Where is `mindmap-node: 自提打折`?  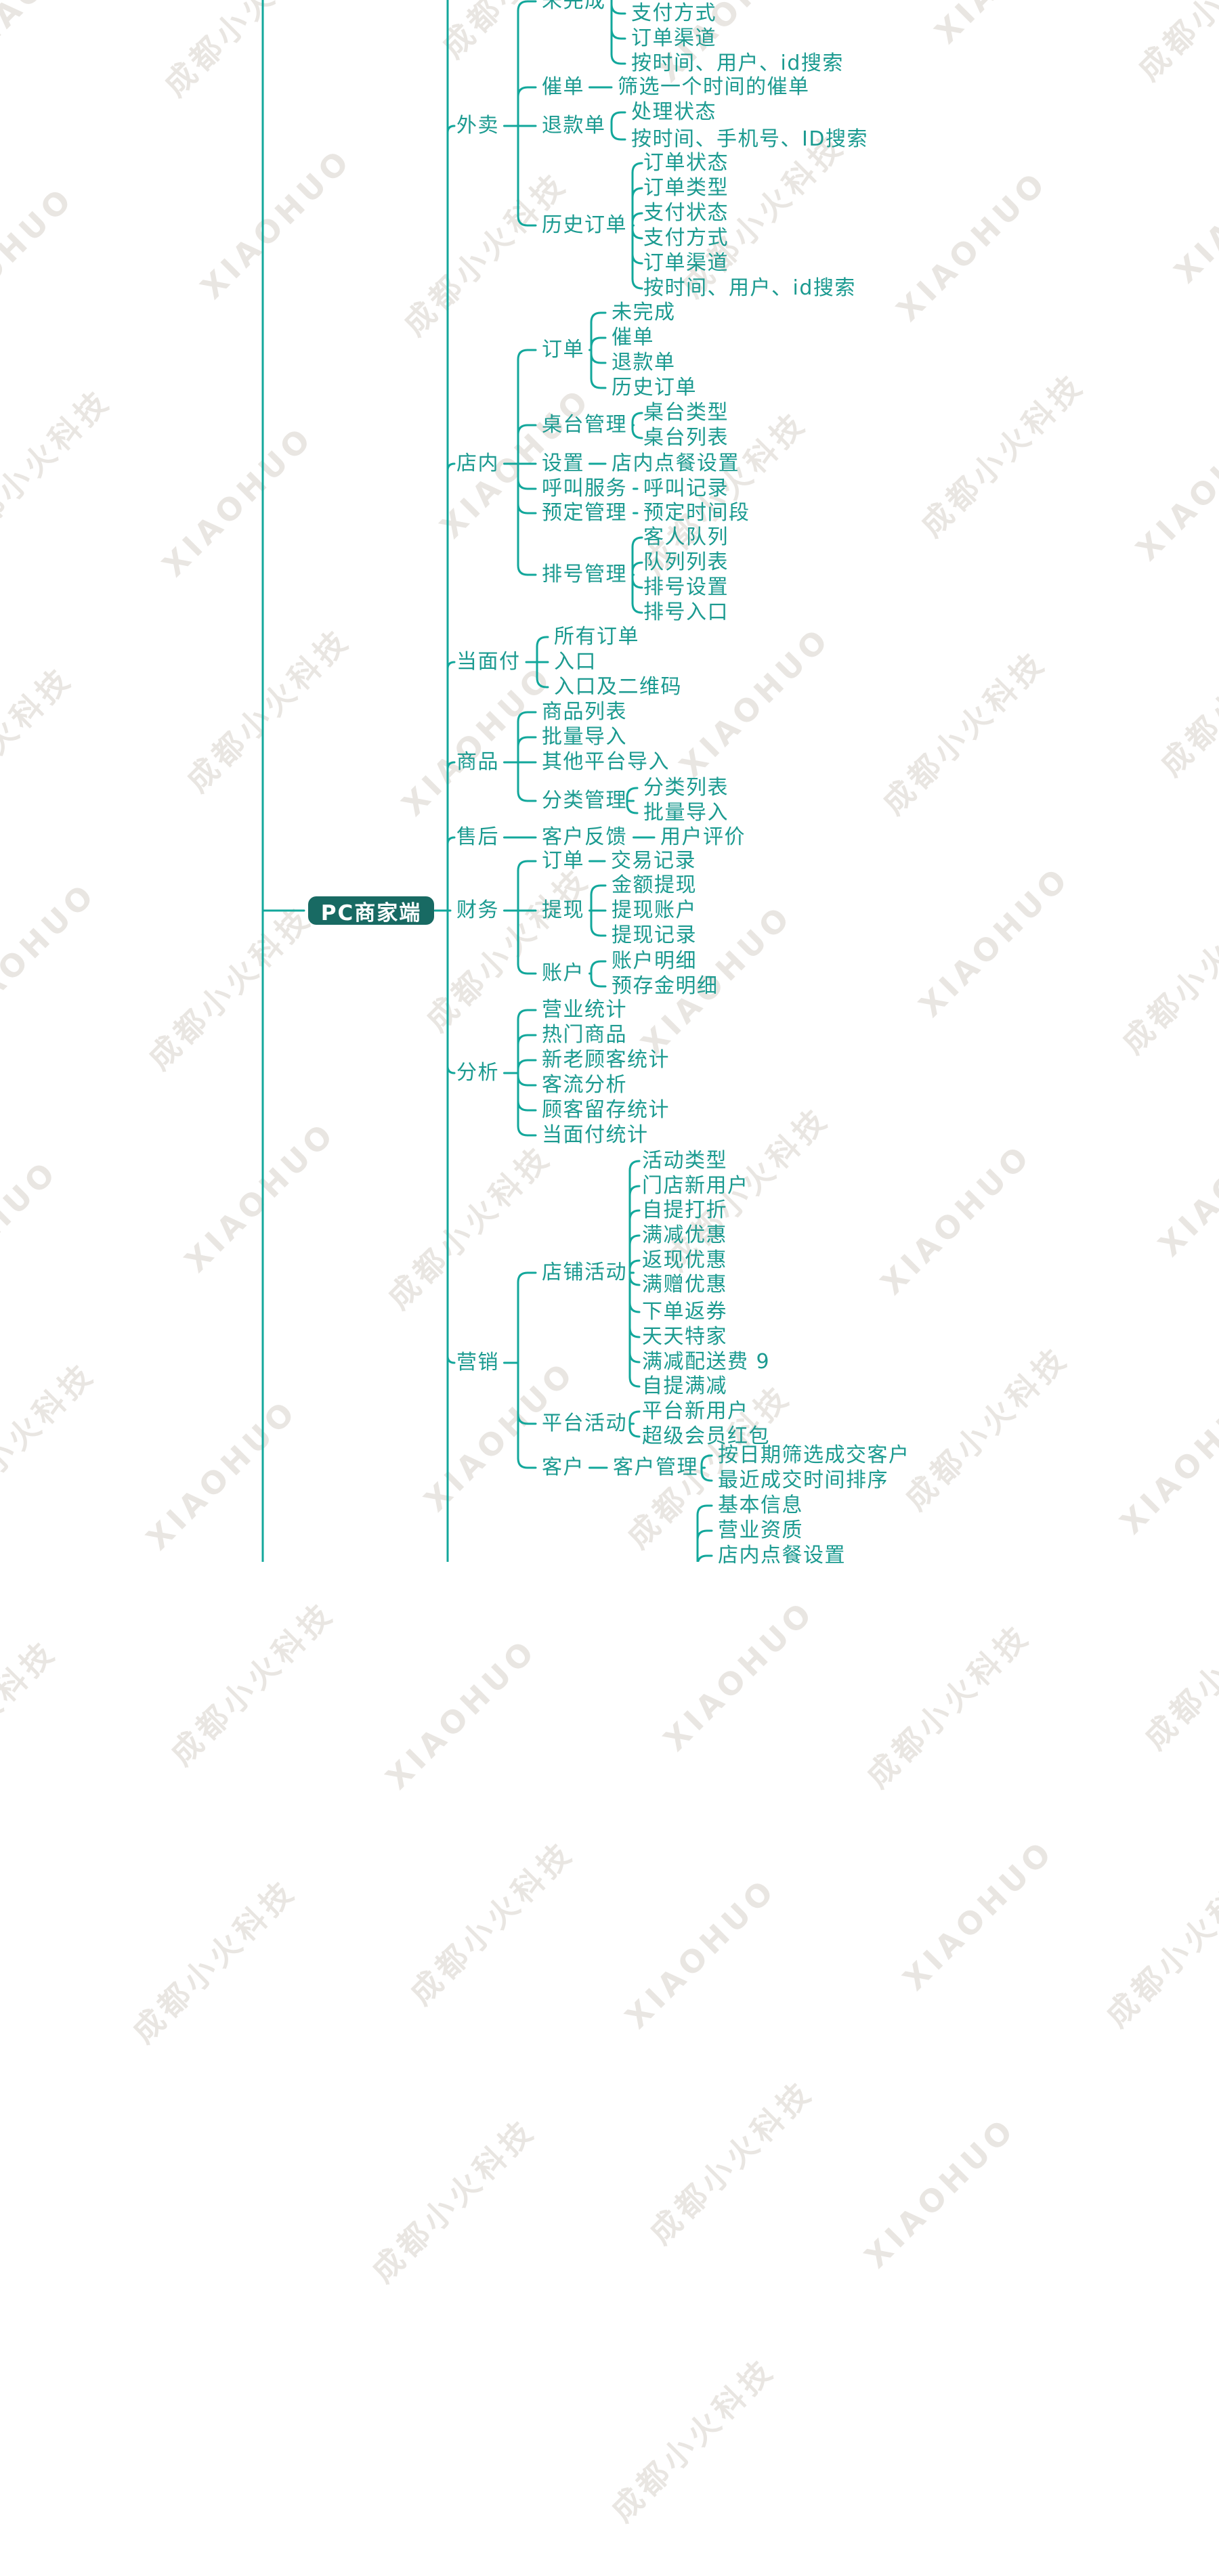
mindmap-node: 自提打折 is located at coordinates (684, 1210).